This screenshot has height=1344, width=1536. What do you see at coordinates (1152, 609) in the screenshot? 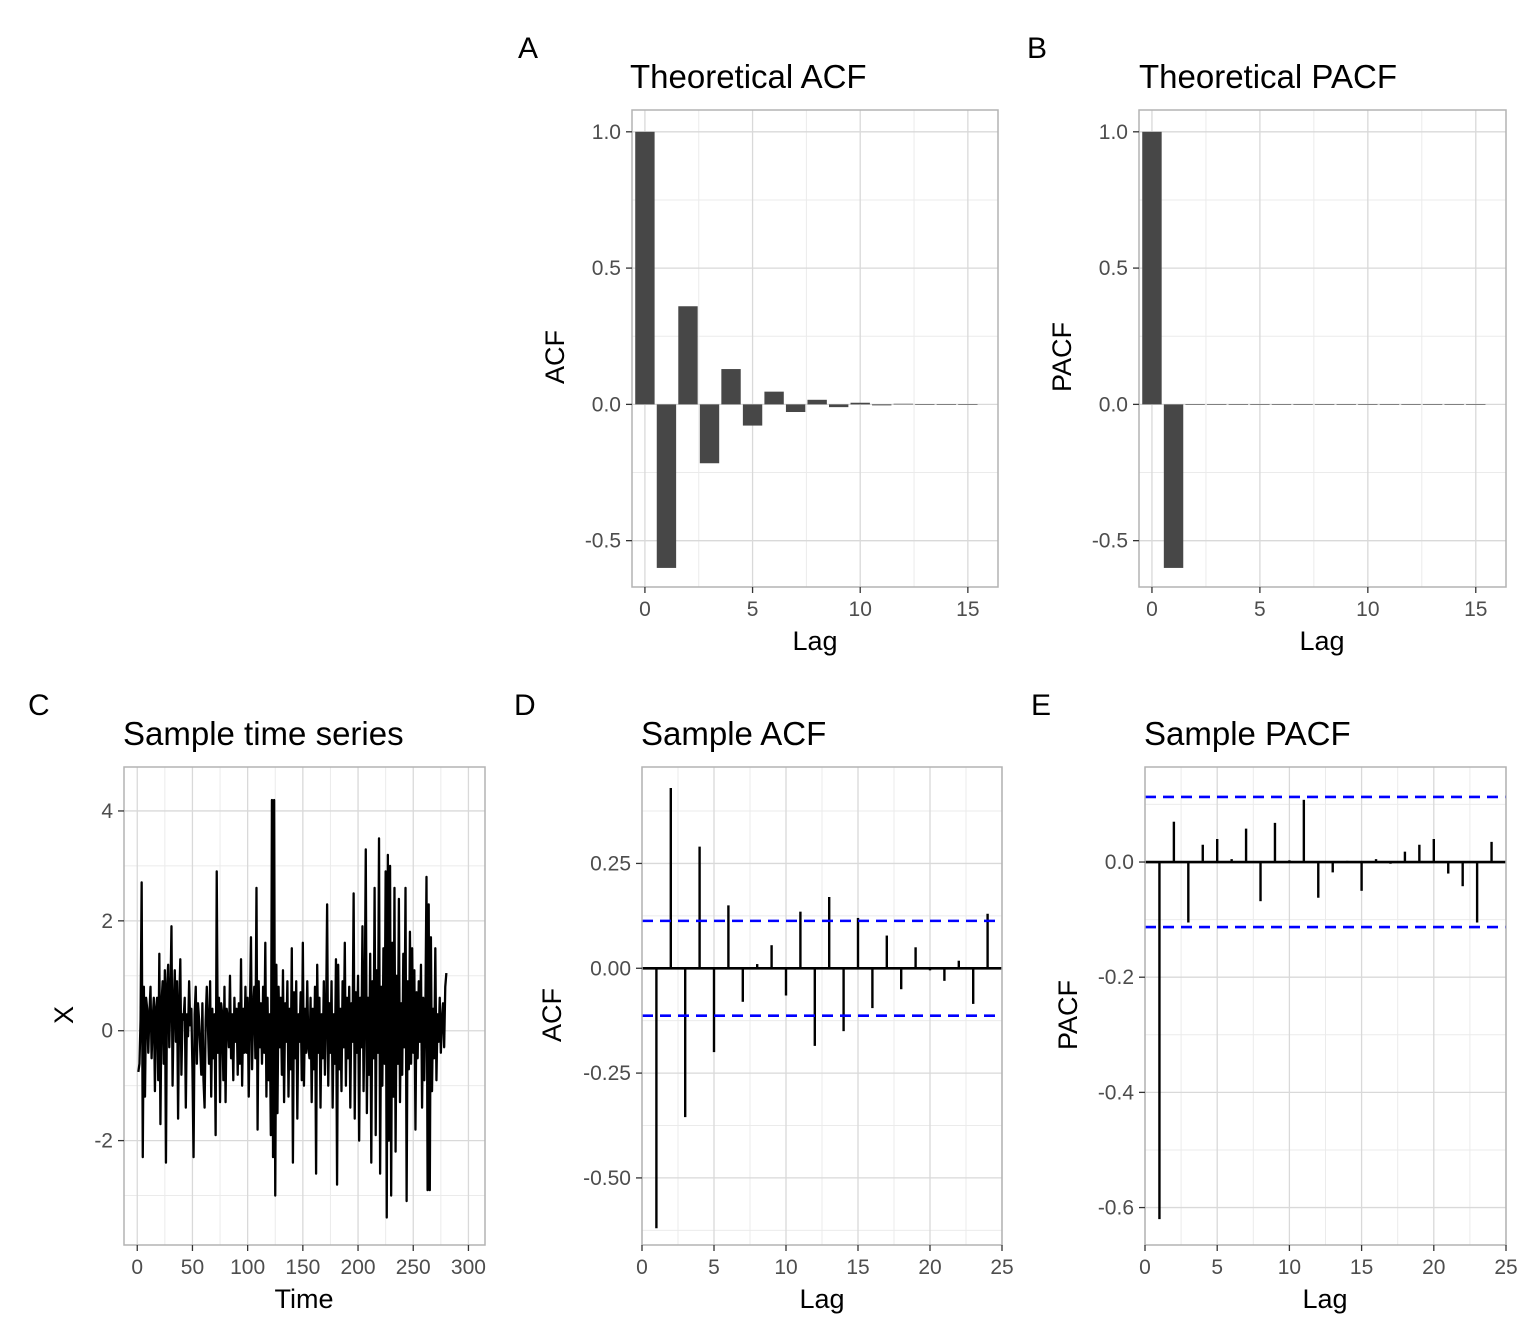
I see `panel-b-x-tick-label: 0` at bounding box center [1152, 609].